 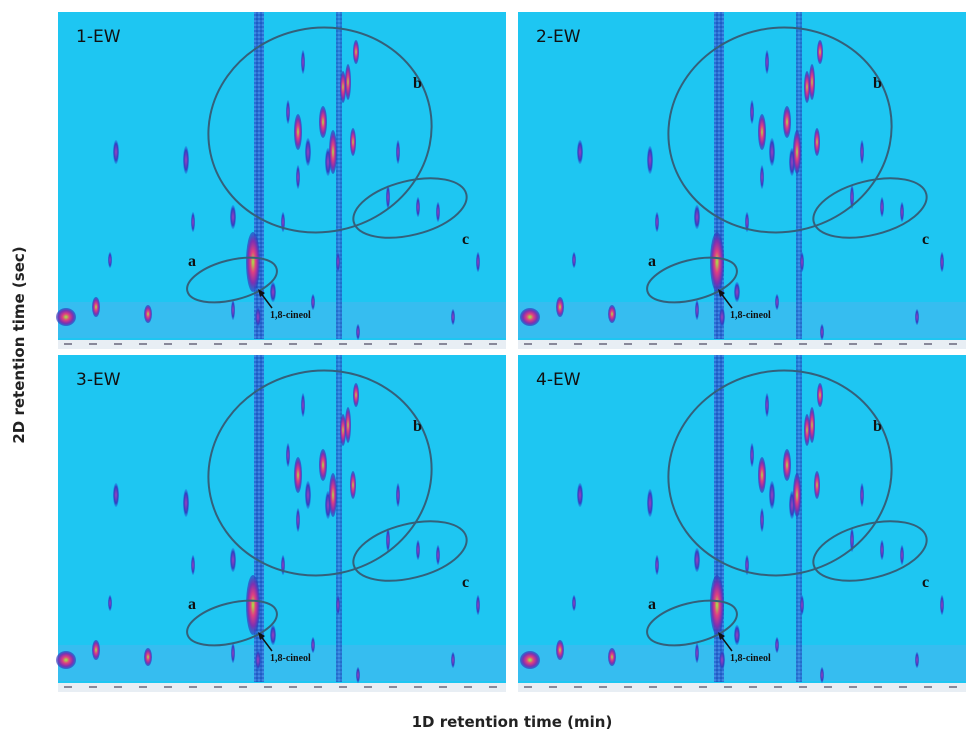 What do you see at coordinates (98, 380) in the screenshot?
I see `panel-title: 3-EW` at bounding box center [98, 380].